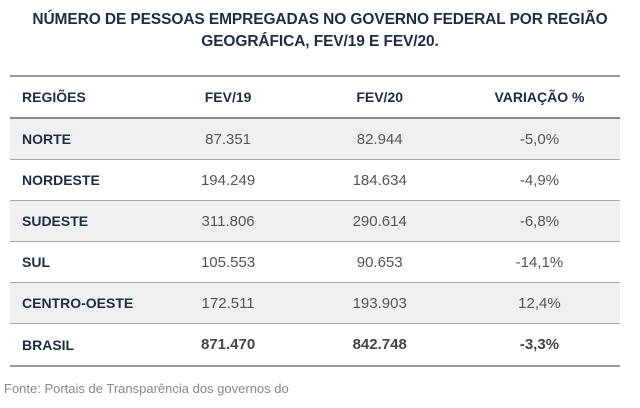 This screenshot has width=640, height=408. Describe the element at coordinates (228, 139) in the screenshot. I see `fev19-cell: 87.351` at that location.